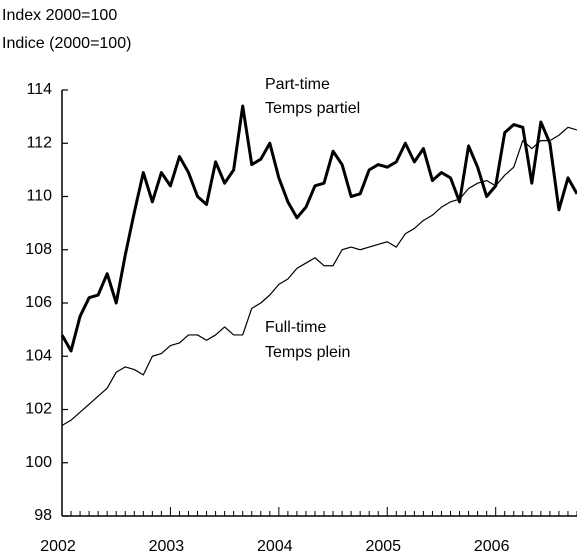 Image resolution: width=577 pixels, height=560 pixels. Describe the element at coordinates (66, 43) in the screenshot. I see `y-axis-label: Indice (2000=100)` at that location.